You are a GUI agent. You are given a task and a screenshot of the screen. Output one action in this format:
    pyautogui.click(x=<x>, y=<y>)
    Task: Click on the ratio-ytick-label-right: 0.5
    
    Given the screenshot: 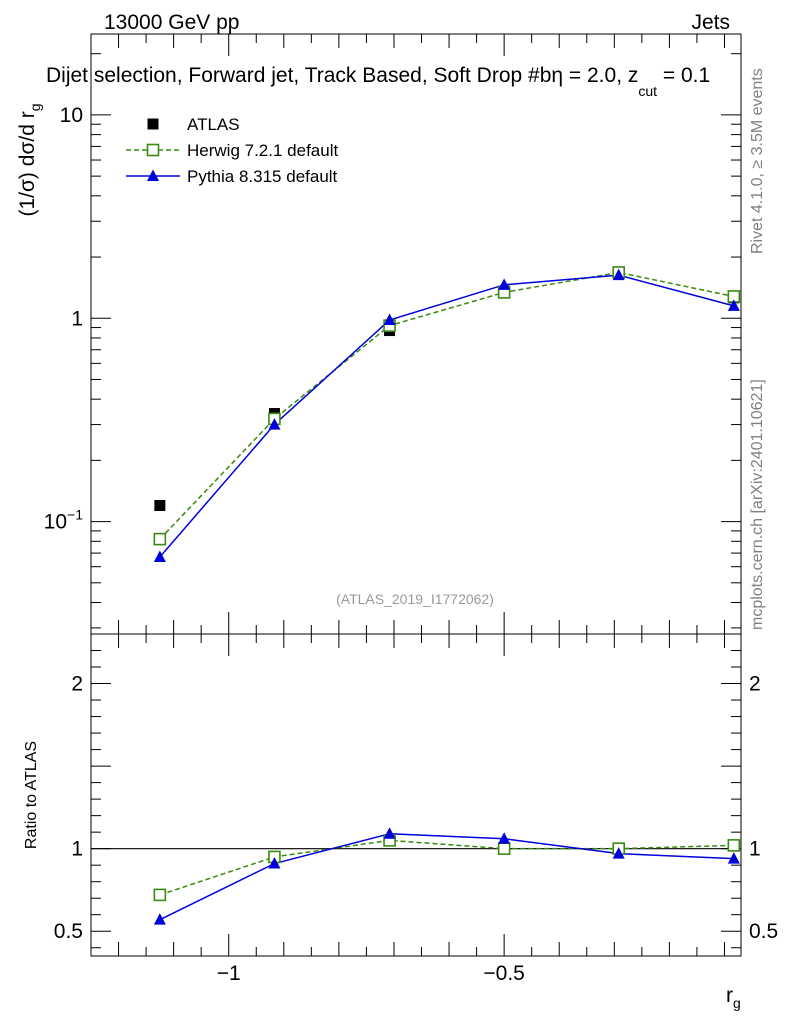 What is the action you would take?
    pyautogui.click(x=763, y=931)
    